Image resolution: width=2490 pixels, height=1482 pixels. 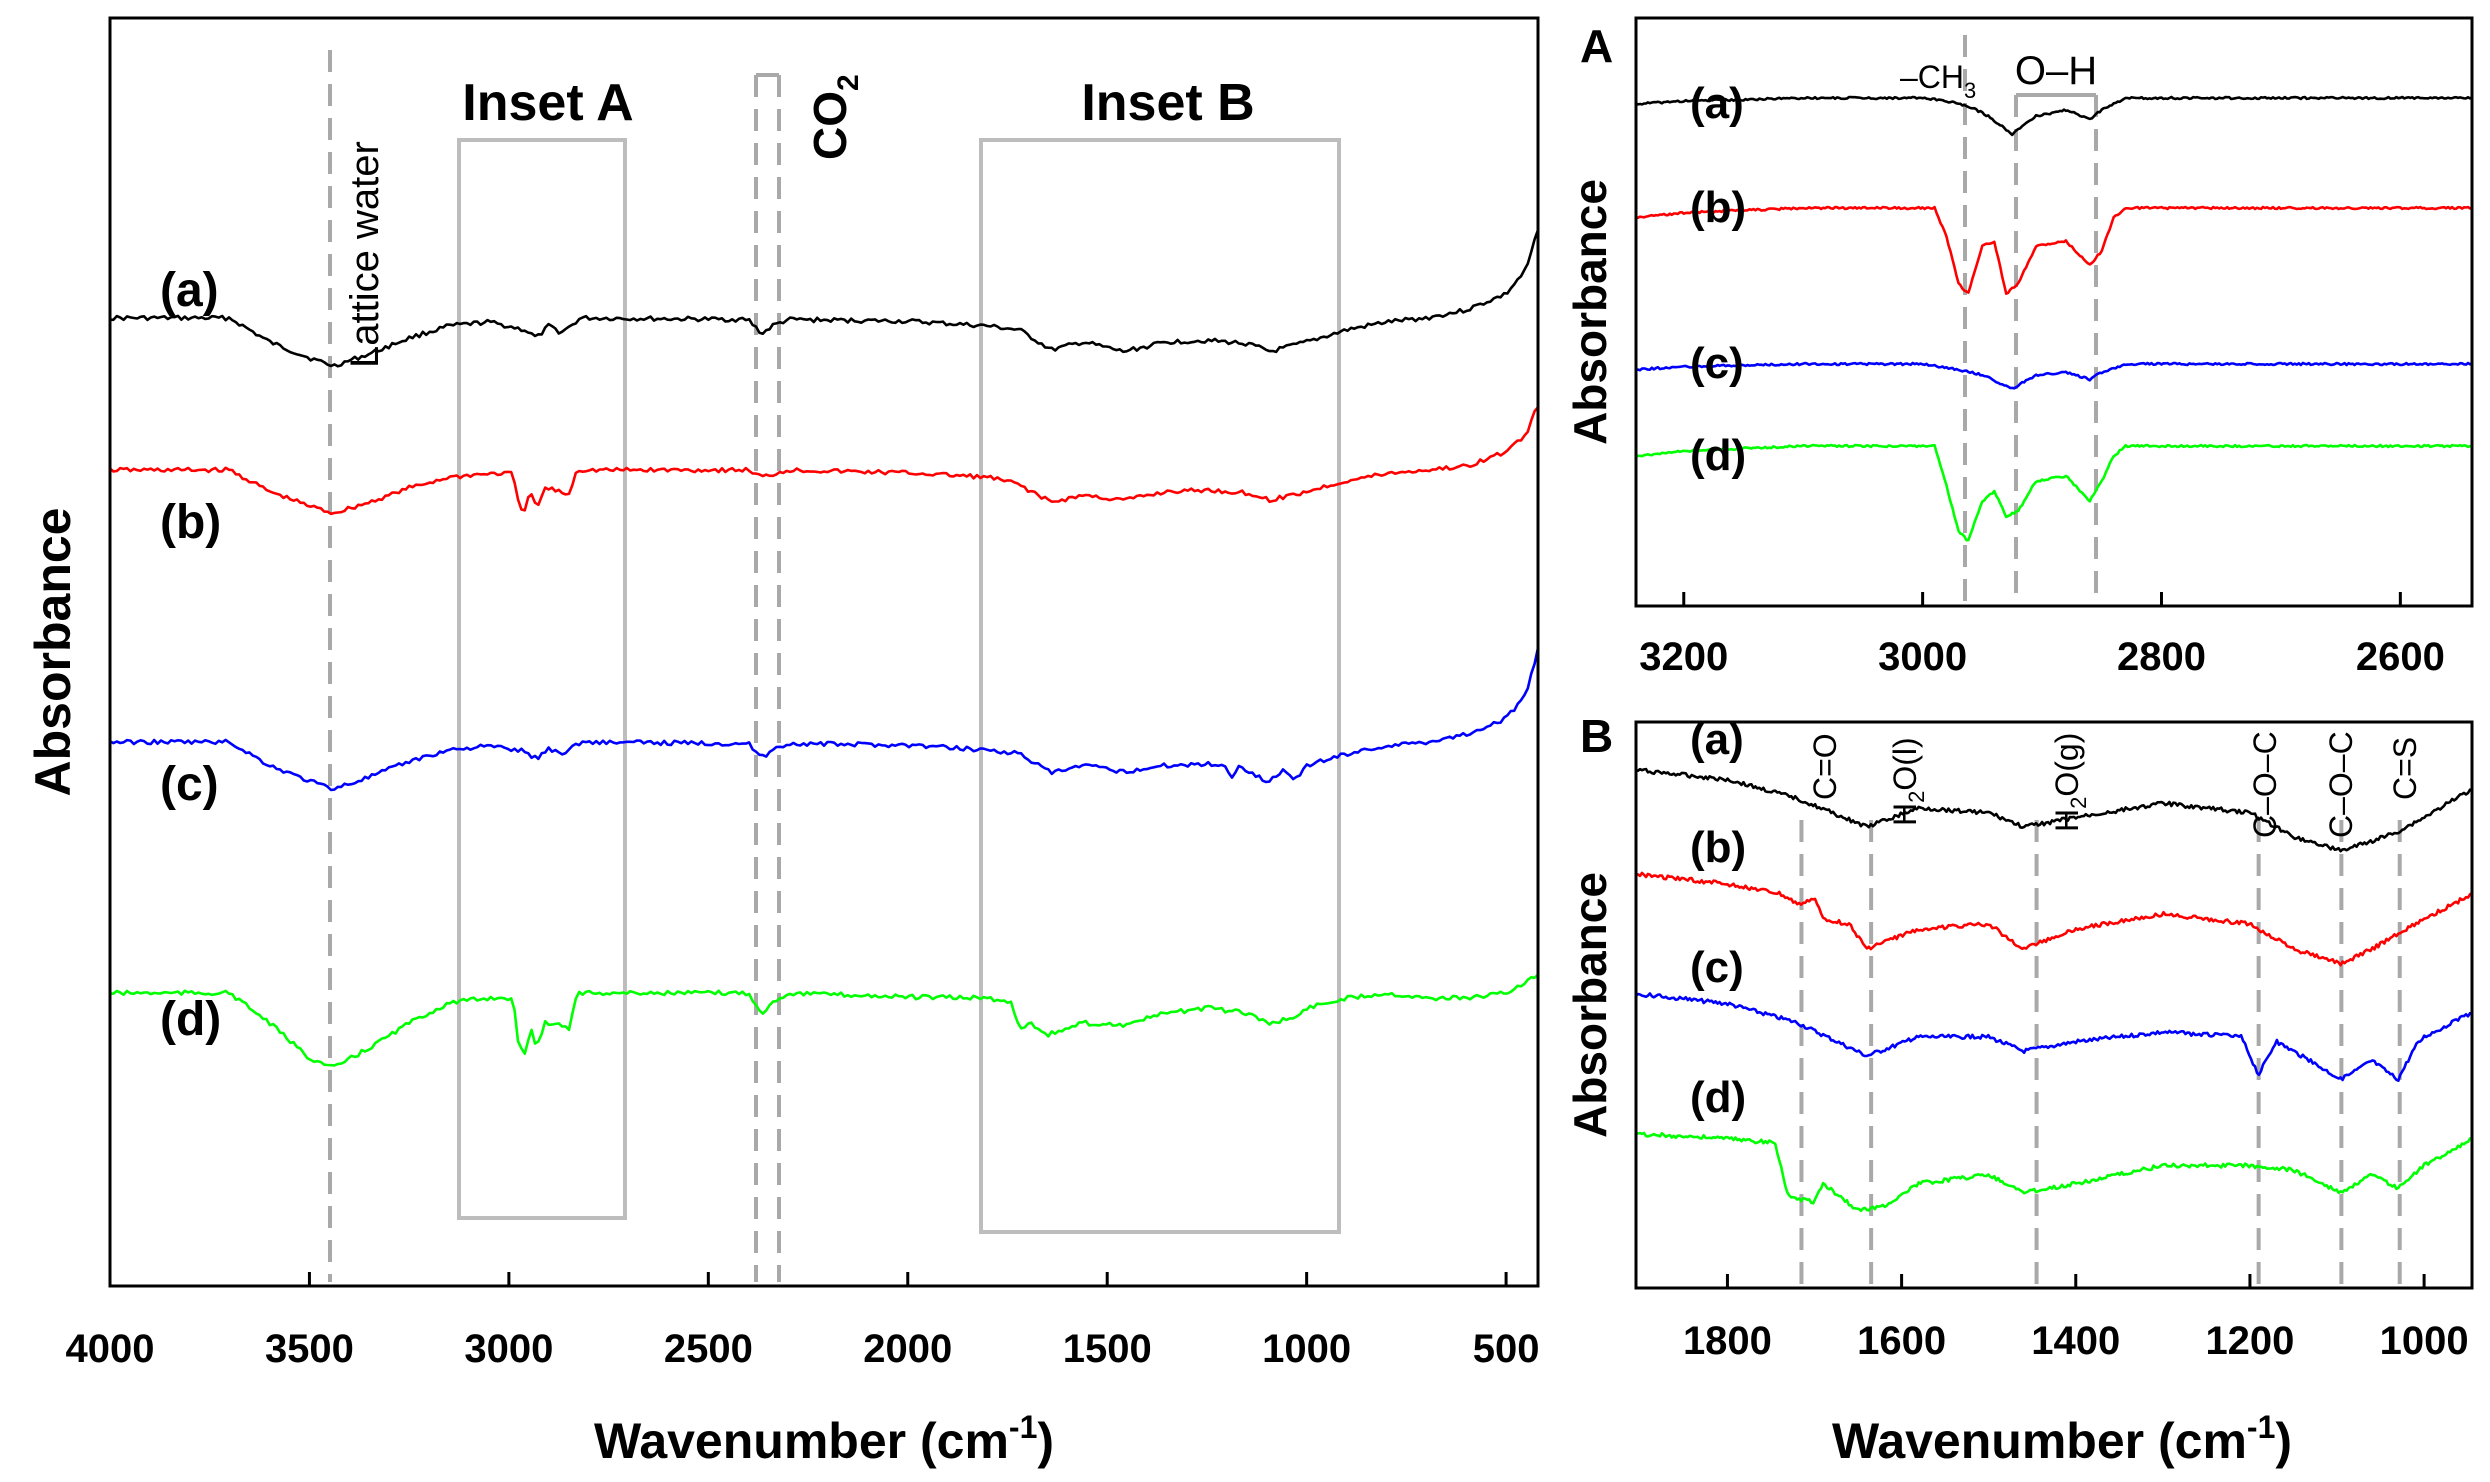 What do you see at coordinates (1717, 103) in the screenshot?
I see `inset-a-series-label-a: (a)` at bounding box center [1717, 103].